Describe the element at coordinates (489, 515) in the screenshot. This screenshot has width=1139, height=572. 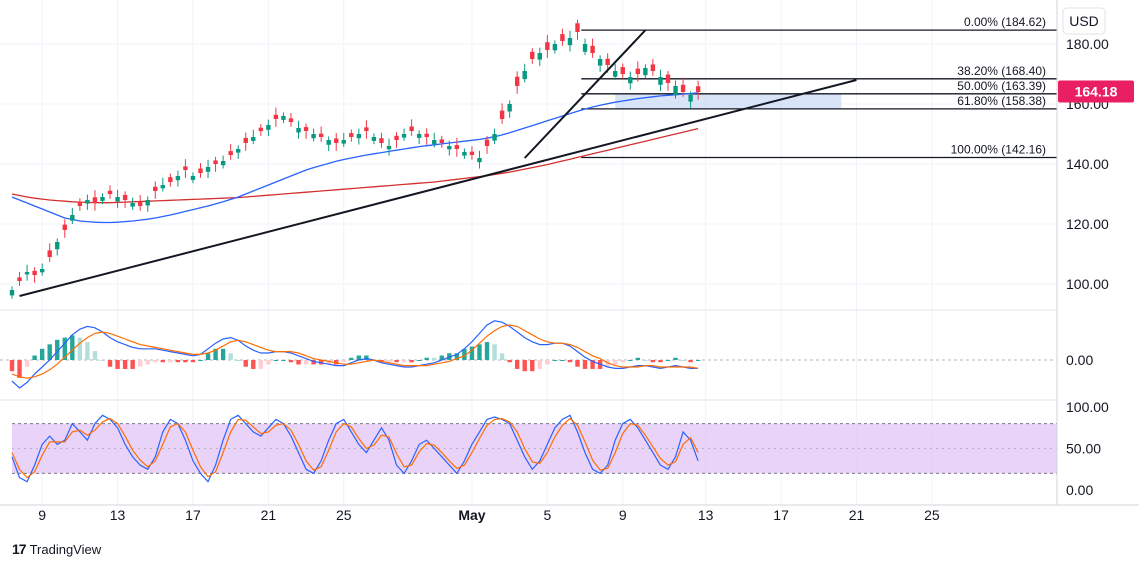
I see `x-axis-labels: 9 13 17 21 25 May 5 9 13 17 21 25` at that location.